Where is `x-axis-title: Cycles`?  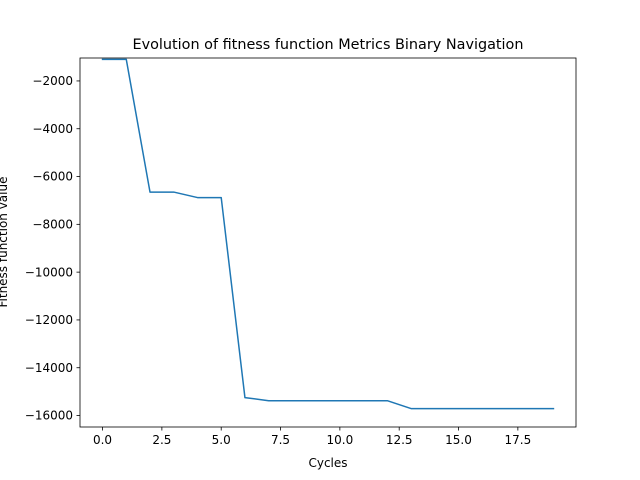 x-axis-title: Cycles is located at coordinates (327, 463).